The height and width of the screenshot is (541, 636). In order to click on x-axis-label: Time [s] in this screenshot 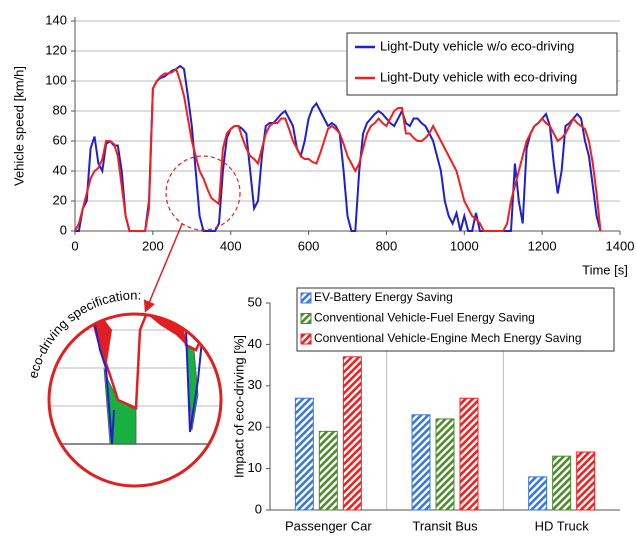, I will do `click(605, 269)`.